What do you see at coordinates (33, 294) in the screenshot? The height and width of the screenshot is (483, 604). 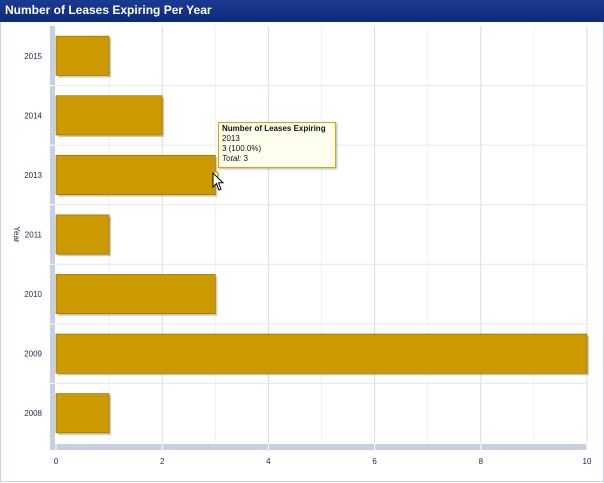 I see `y-tick-label: 2010` at bounding box center [33, 294].